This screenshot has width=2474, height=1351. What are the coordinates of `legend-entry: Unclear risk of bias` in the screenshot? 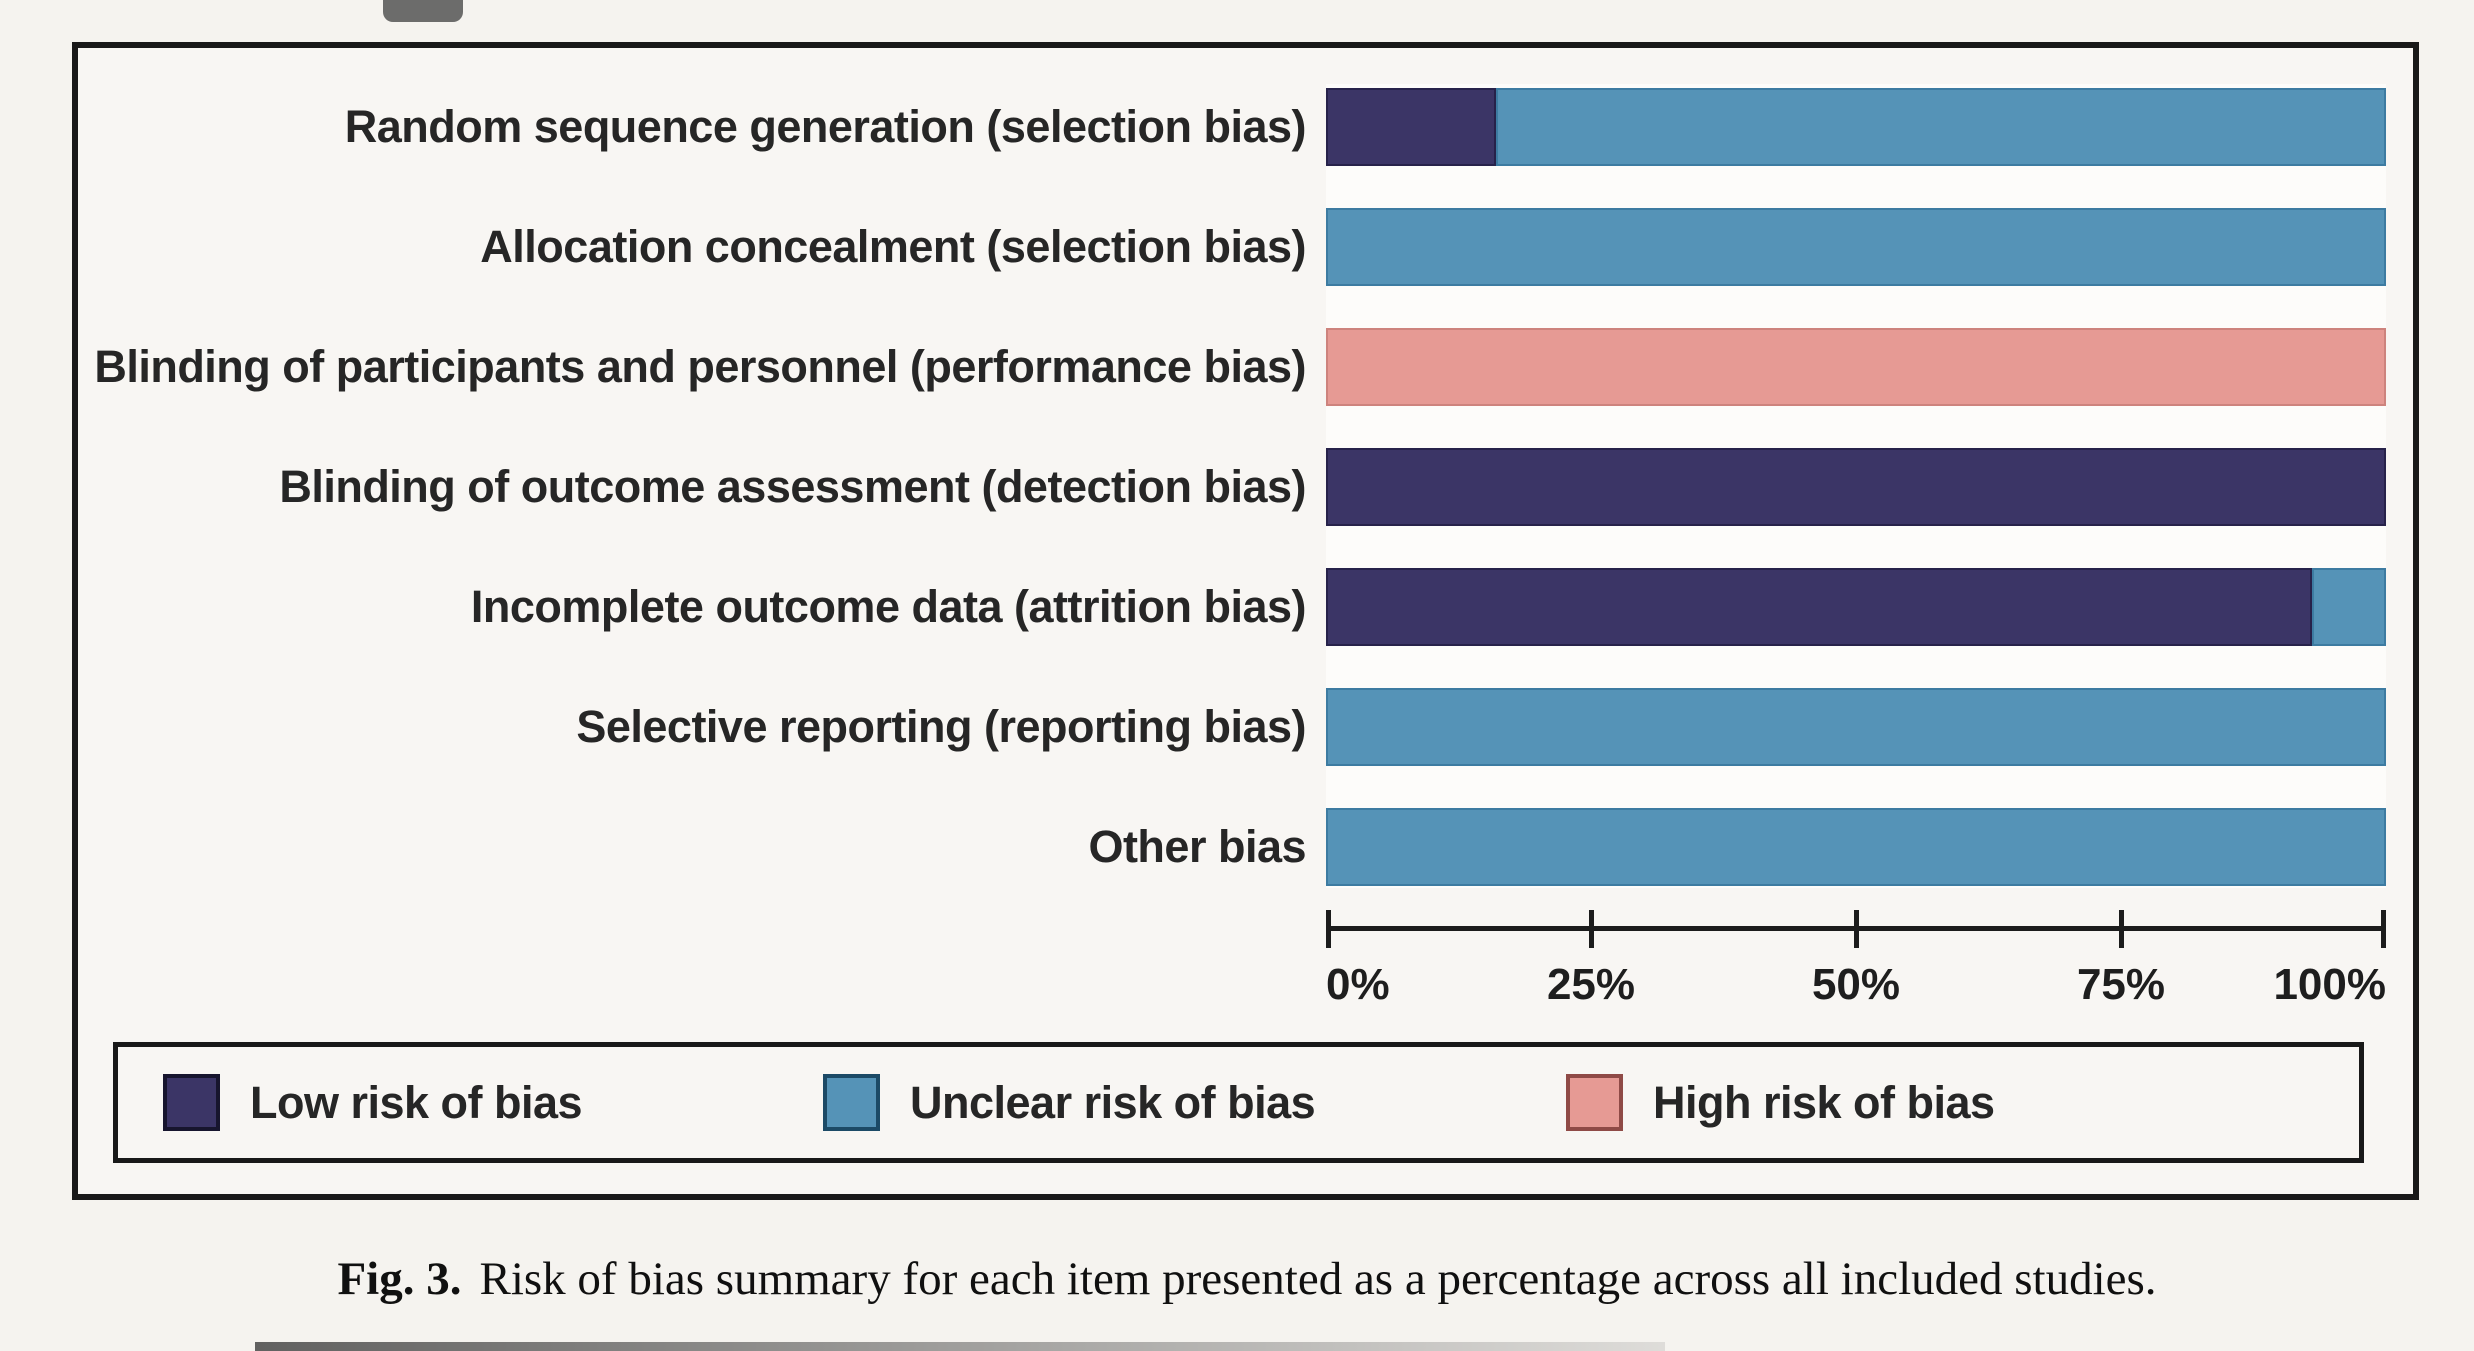 It's located at (1069, 1102).